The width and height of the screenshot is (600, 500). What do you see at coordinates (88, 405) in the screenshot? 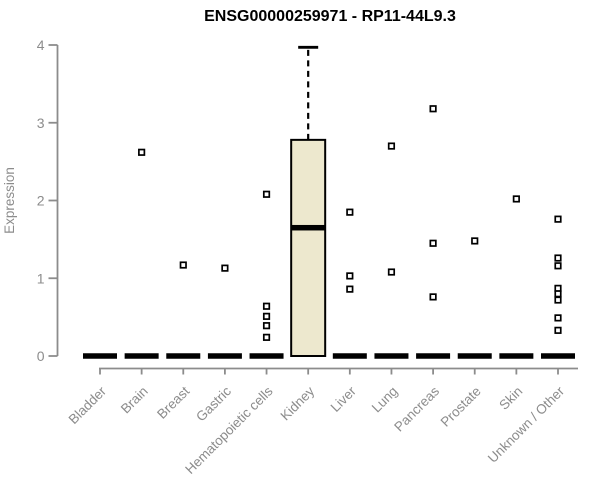
I see `category-label: Bladder` at bounding box center [88, 405].